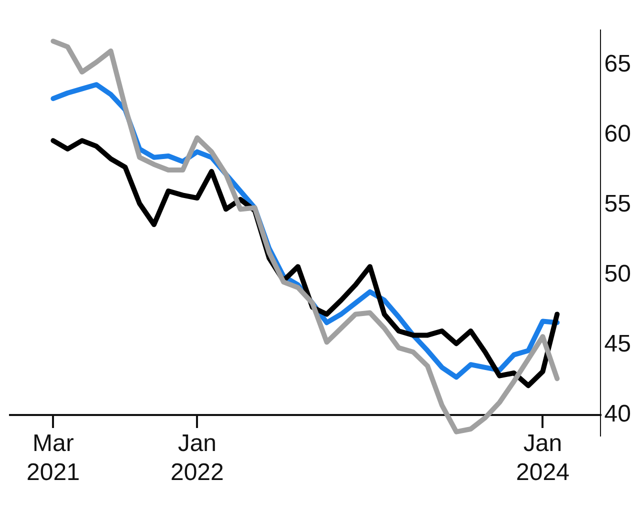  Describe the element at coordinates (197, 458) in the screenshot. I see `x-tick-label: Jan 2022` at that location.